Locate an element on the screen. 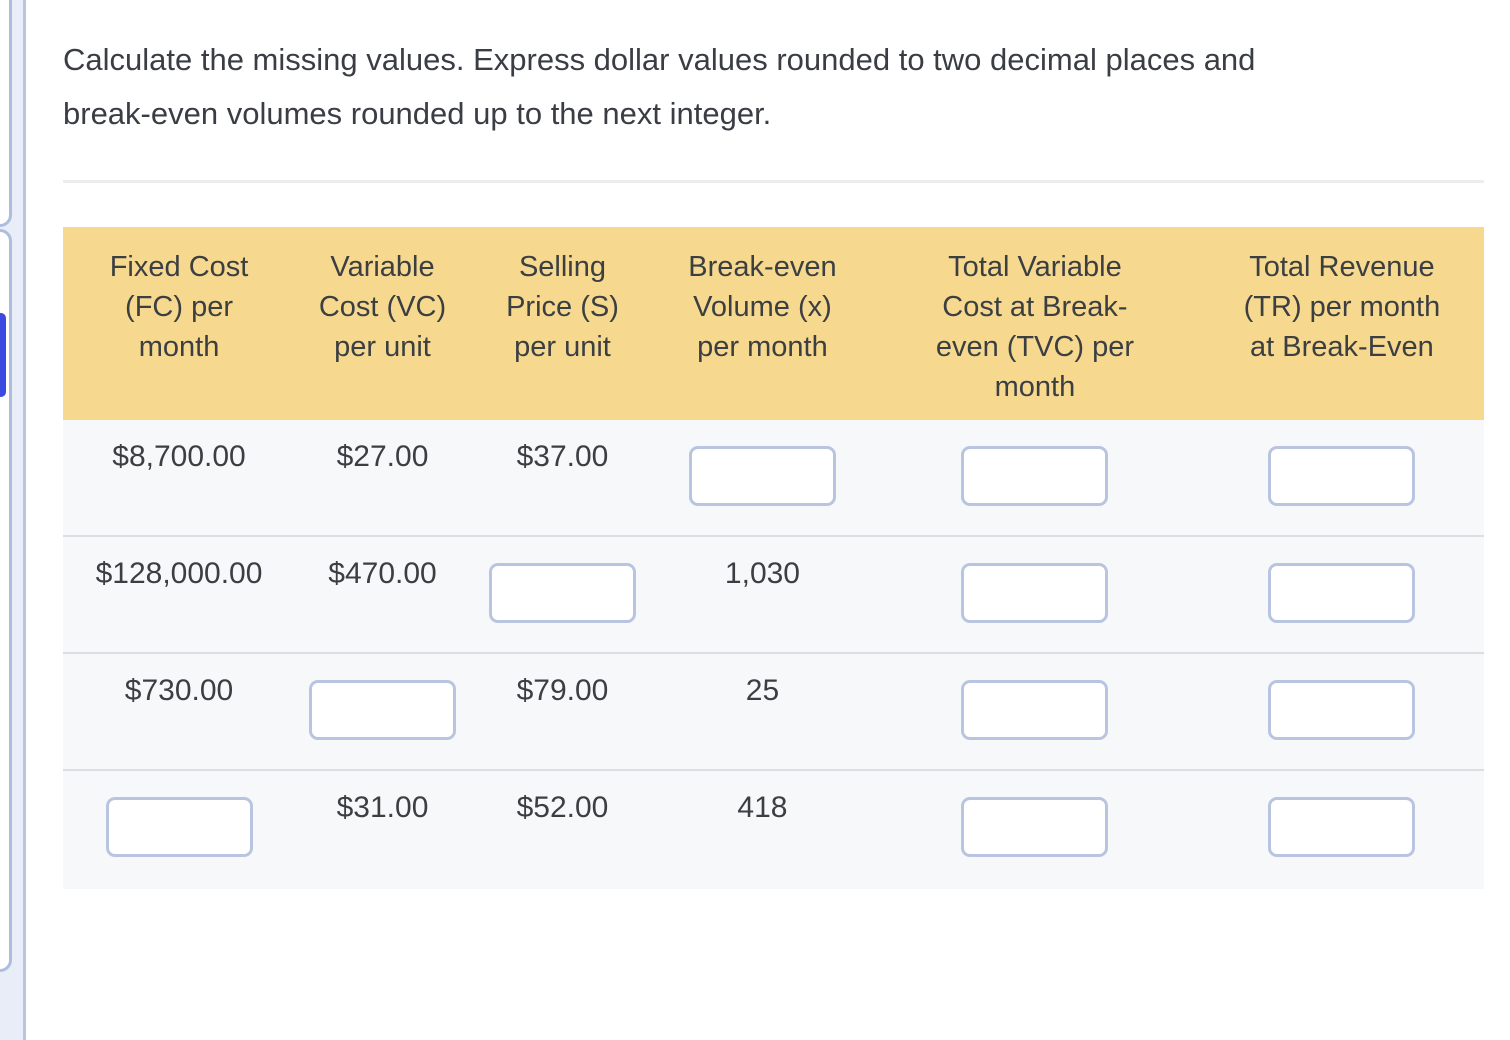  input-r3-total-variable-cost is located at coordinates (1035, 710).